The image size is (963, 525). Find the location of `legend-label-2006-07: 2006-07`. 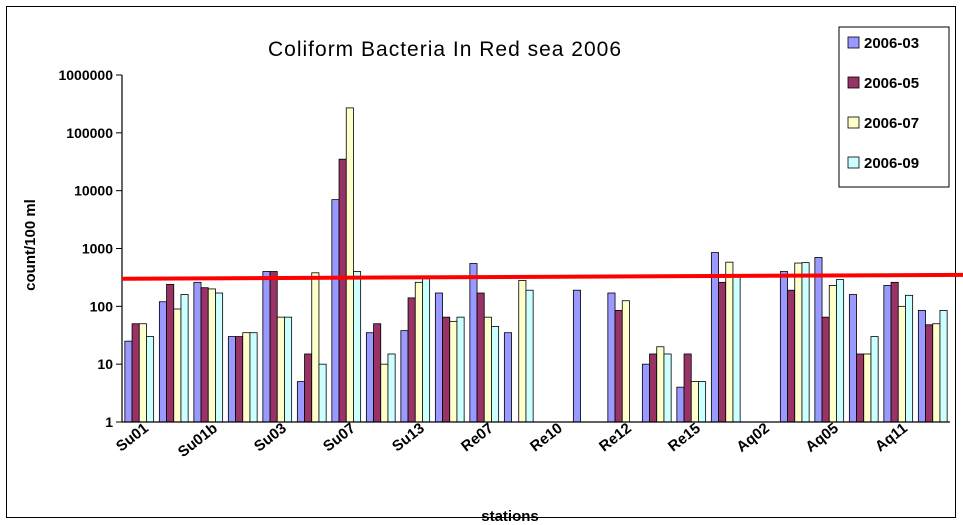

legend-label-2006-07: 2006-07 is located at coordinates (891, 123).